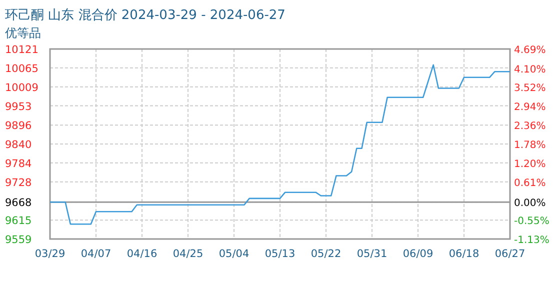  What do you see at coordinates (532, 222) in the screenshot?
I see `y2-tick-label: -0.55%` at bounding box center [532, 222].